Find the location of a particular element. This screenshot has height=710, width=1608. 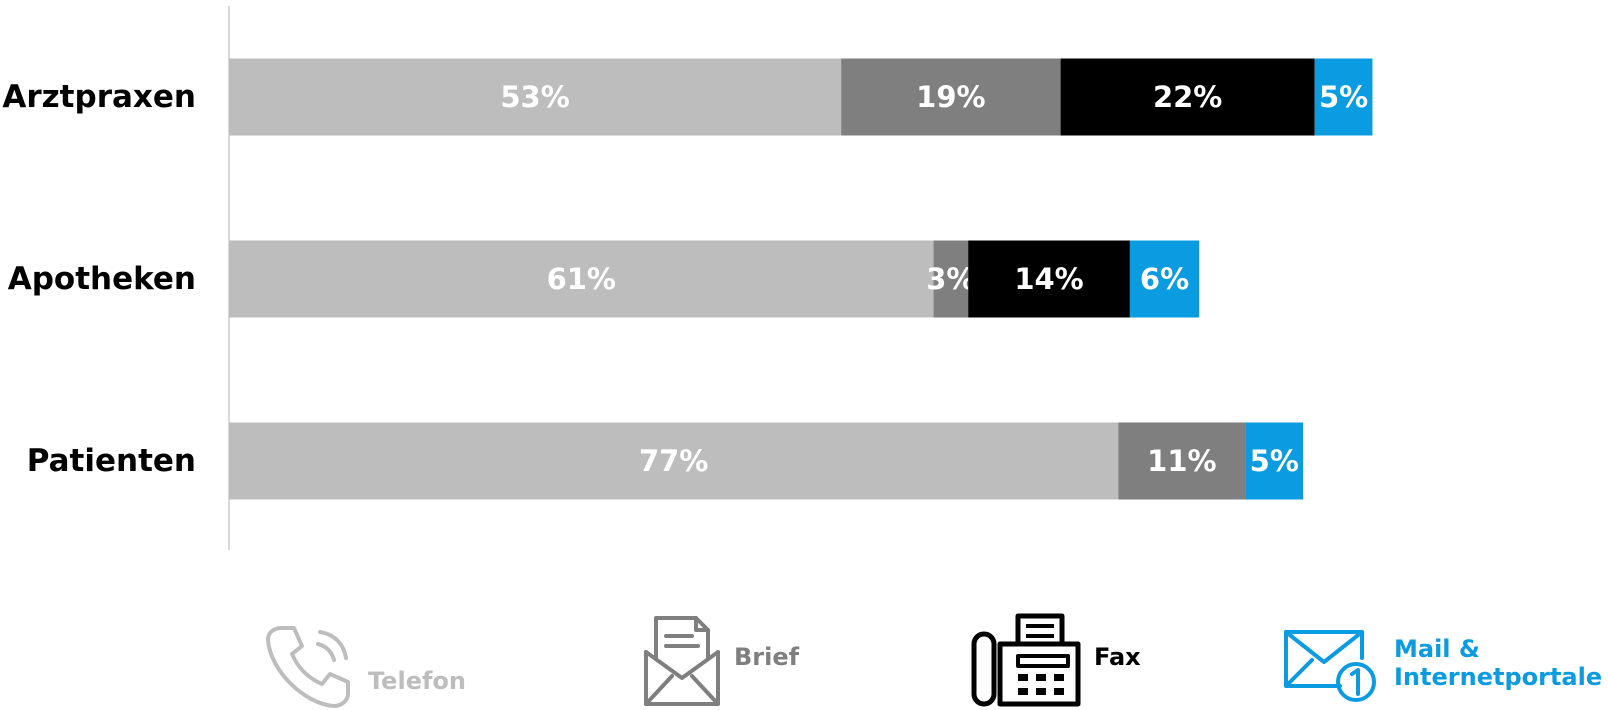

bar-arztpraxen-fax is located at coordinates (1187, 97).